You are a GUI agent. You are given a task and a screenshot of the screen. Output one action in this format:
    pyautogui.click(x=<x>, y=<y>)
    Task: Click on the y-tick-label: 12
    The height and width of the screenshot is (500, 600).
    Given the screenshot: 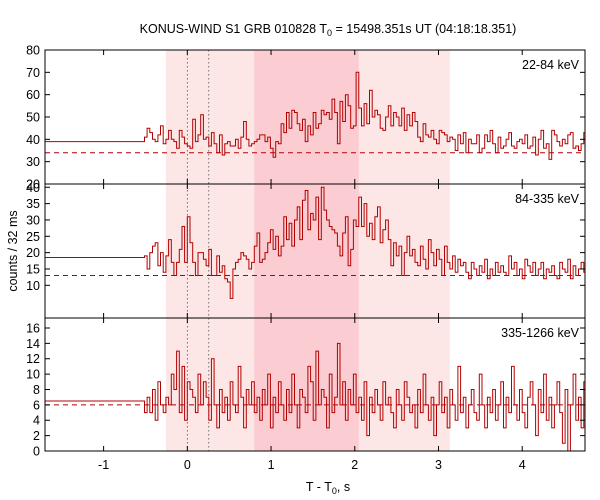 What is the action you would take?
    pyautogui.click(x=33, y=359)
    